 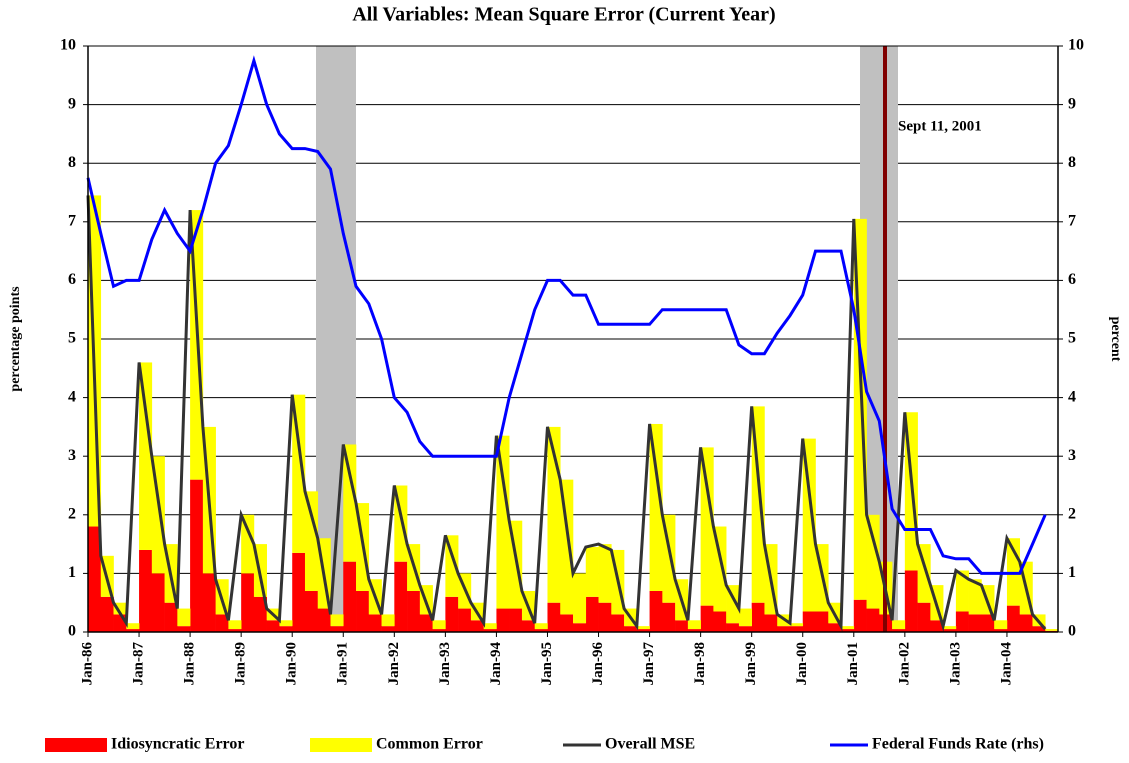 What do you see at coordinates (343, 663) in the screenshot?
I see `x-tick-label: Jan-91` at bounding box center [343, 663].